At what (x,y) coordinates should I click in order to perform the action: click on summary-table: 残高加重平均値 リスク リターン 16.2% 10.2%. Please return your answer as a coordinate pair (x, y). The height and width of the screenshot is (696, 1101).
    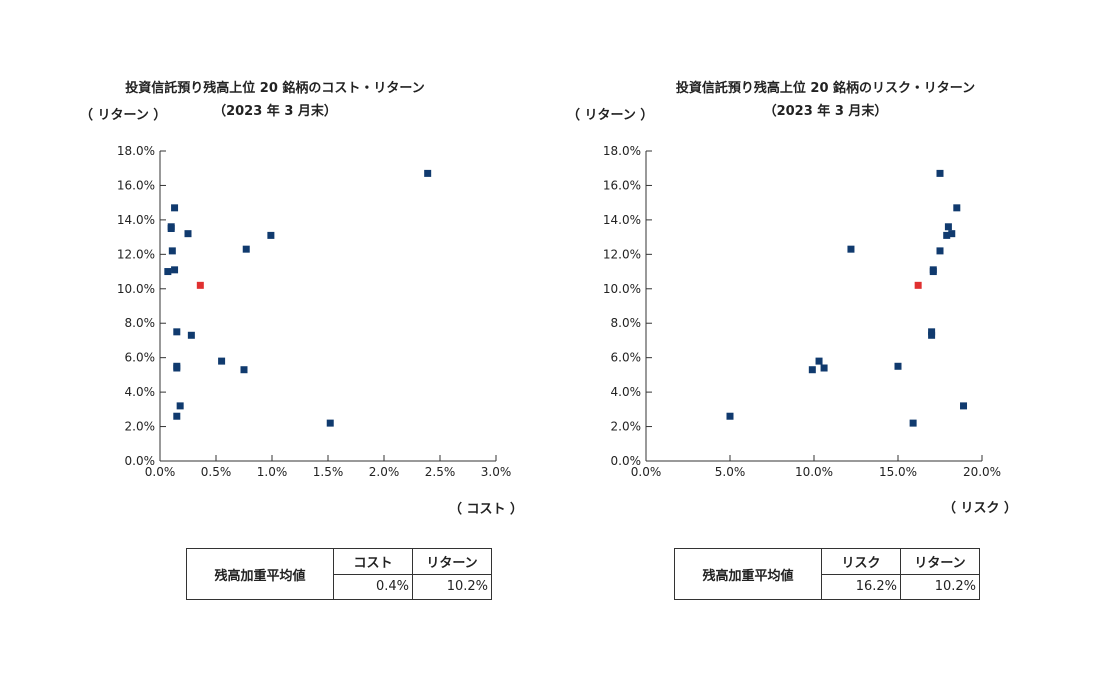
    Looking at the image, I should click on (827, 574).